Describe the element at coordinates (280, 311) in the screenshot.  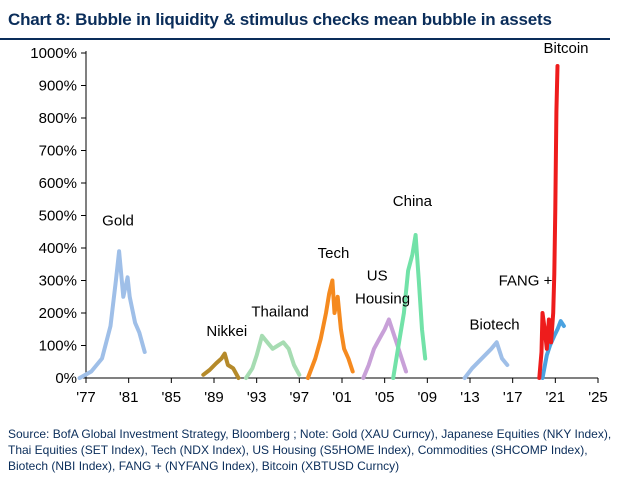
I see `annotation-label: Thailand` at that location.